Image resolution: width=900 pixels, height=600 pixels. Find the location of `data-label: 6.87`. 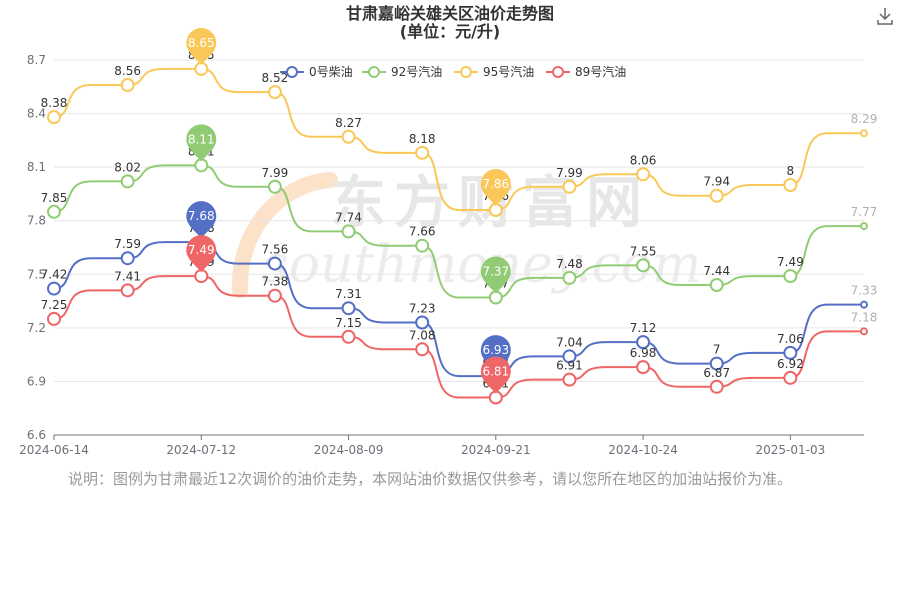

data-label: 6.87 is located at coordinates (716, 373).